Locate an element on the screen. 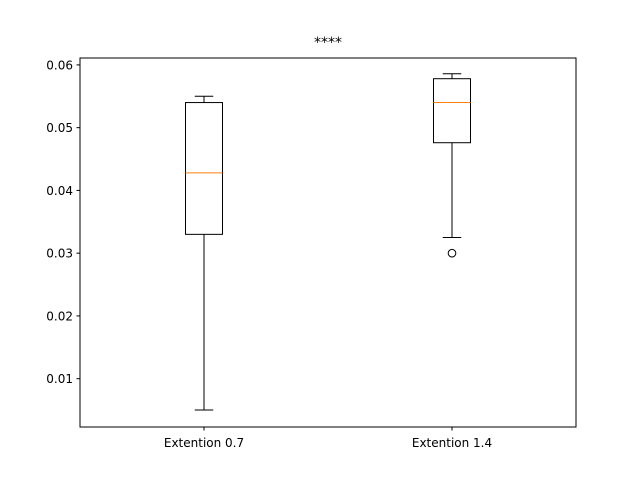 The width and height of the screenshot is (640, 480). chart-title: **** is located at coordinates (328, 43).